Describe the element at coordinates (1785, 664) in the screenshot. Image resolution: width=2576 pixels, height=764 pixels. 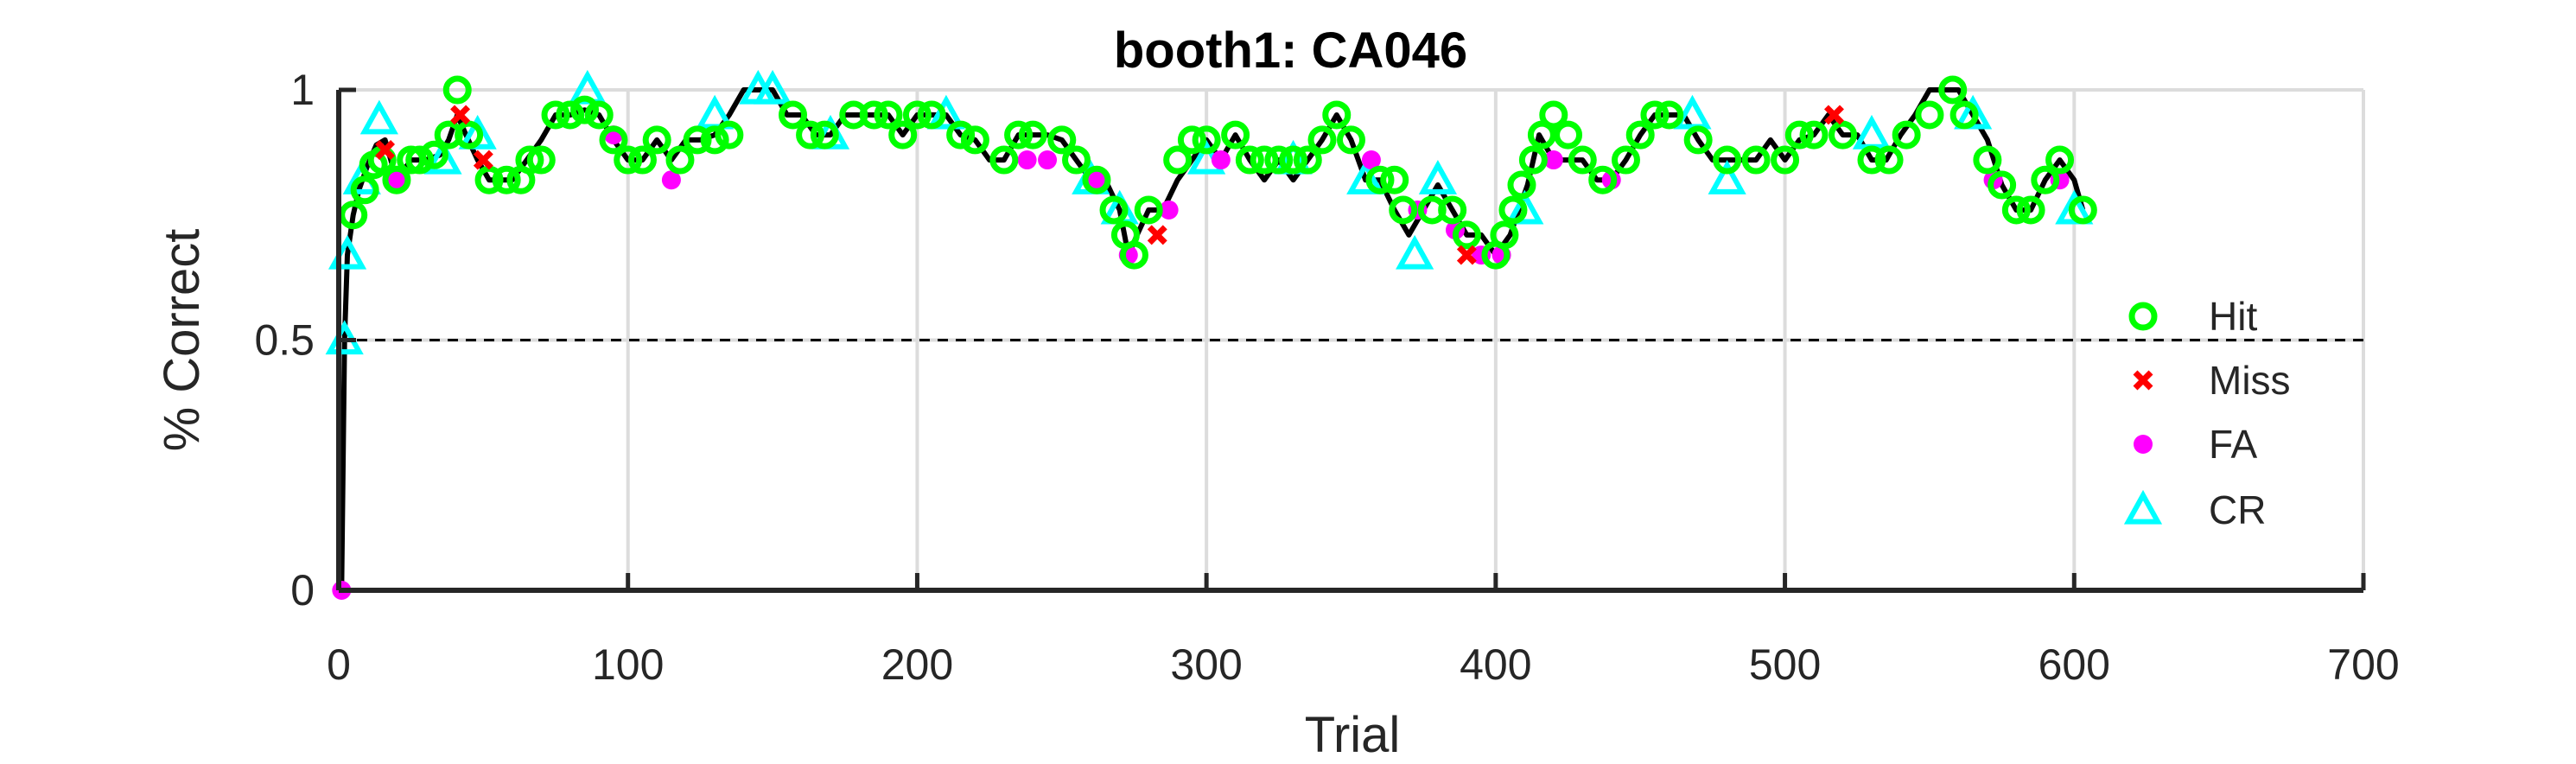
I see `x-tick-label: 500` at that location.